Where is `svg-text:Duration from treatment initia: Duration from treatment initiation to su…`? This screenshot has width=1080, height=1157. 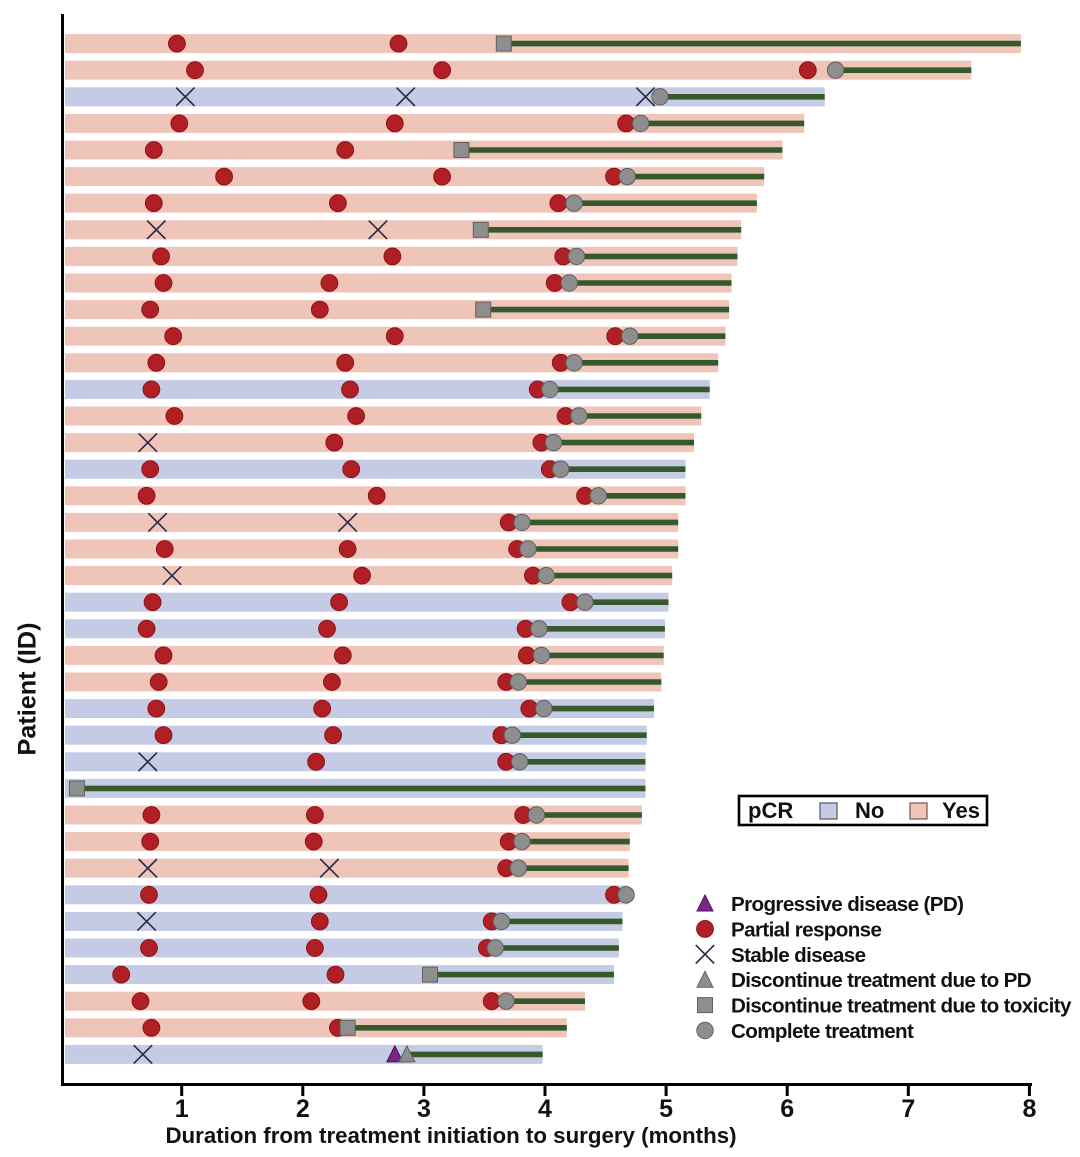
svg-text:Duration from treatment initia: Duration from treatment initiation to su… is located at coordinates (450, 1135).